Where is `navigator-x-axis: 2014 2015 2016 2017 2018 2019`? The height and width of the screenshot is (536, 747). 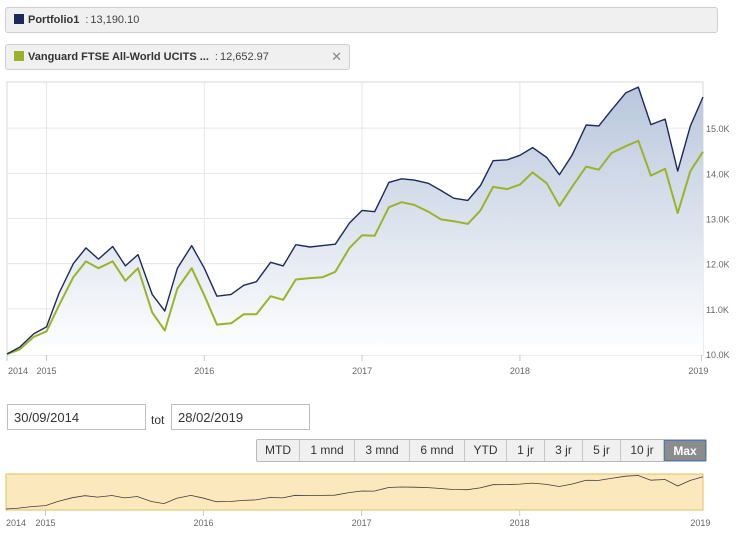
navigator-x-axis: 2014 2015 2016 2017 2018 2019 is located at coordinates (358, 519).